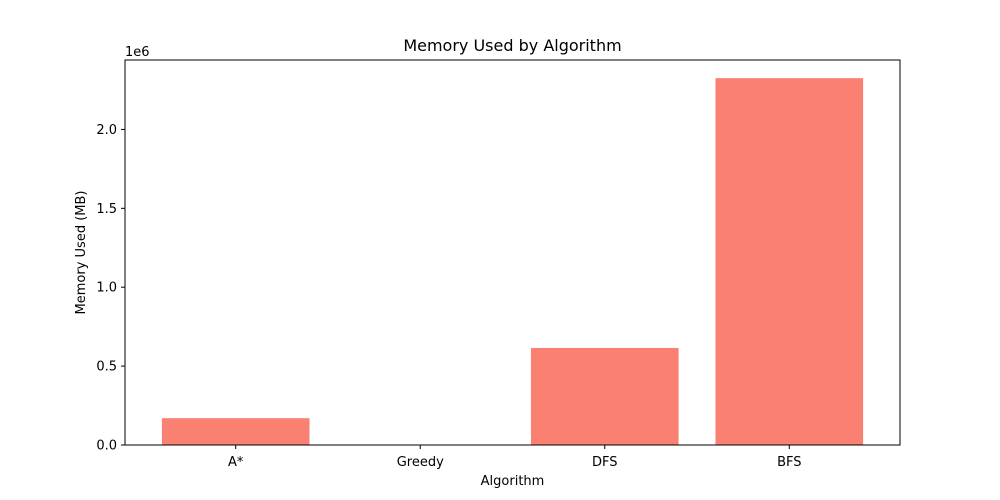 The width and height of the screenshot is (1000, 500). What do you see at coordinates (106, 288) in the screenshot?
I see `y-tick-label: 1.0` at bounding box center [106, 288].